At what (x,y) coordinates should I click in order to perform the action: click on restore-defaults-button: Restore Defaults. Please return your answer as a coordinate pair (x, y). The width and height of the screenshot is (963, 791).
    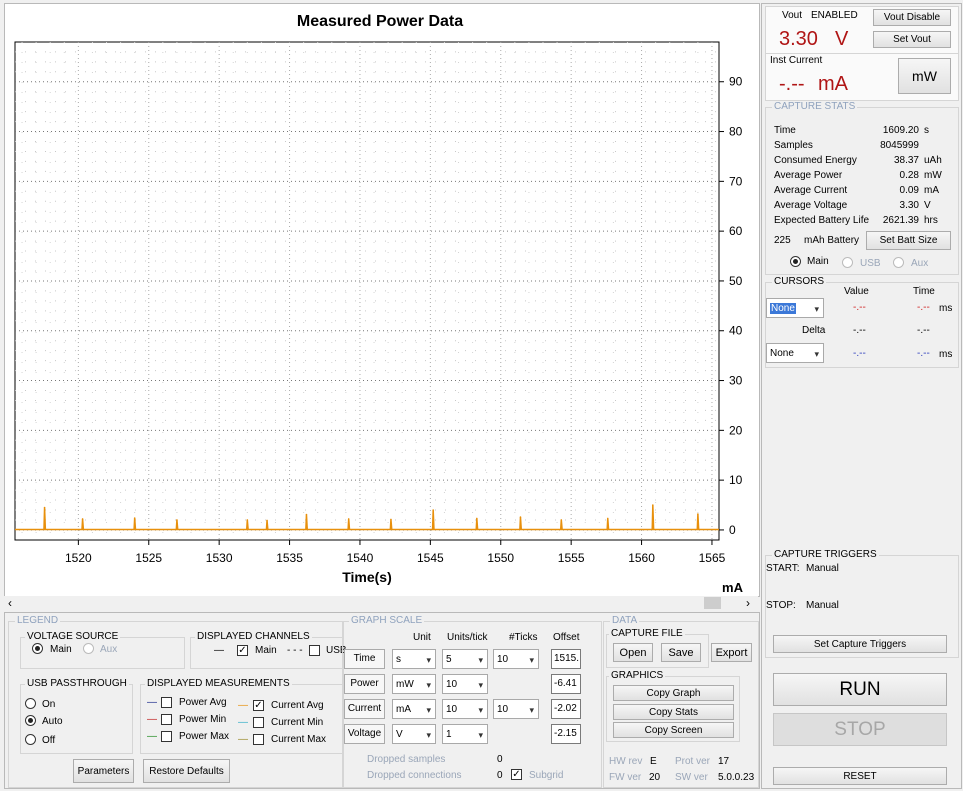
    Looking at the image, I should click on (186, 771).